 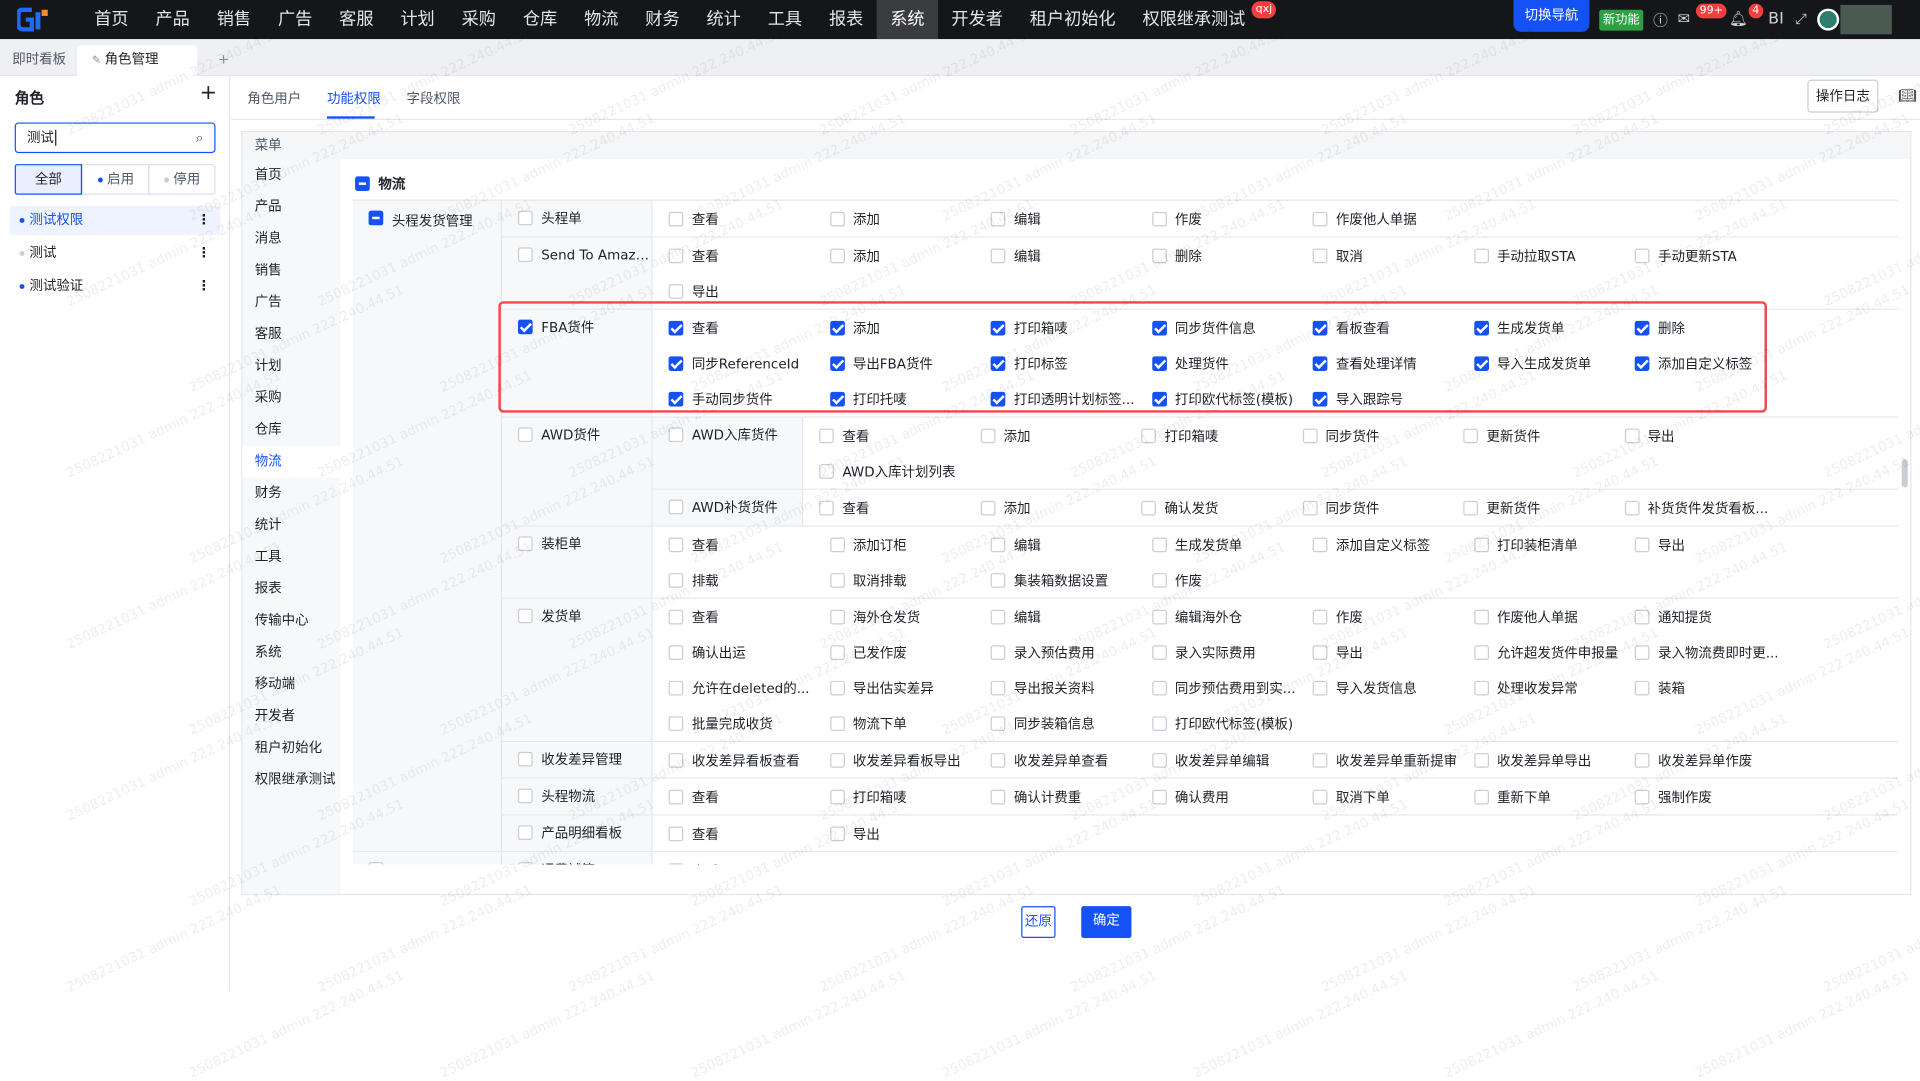 I want to click on permission-item: 删除, so click(x=1699, y=328).